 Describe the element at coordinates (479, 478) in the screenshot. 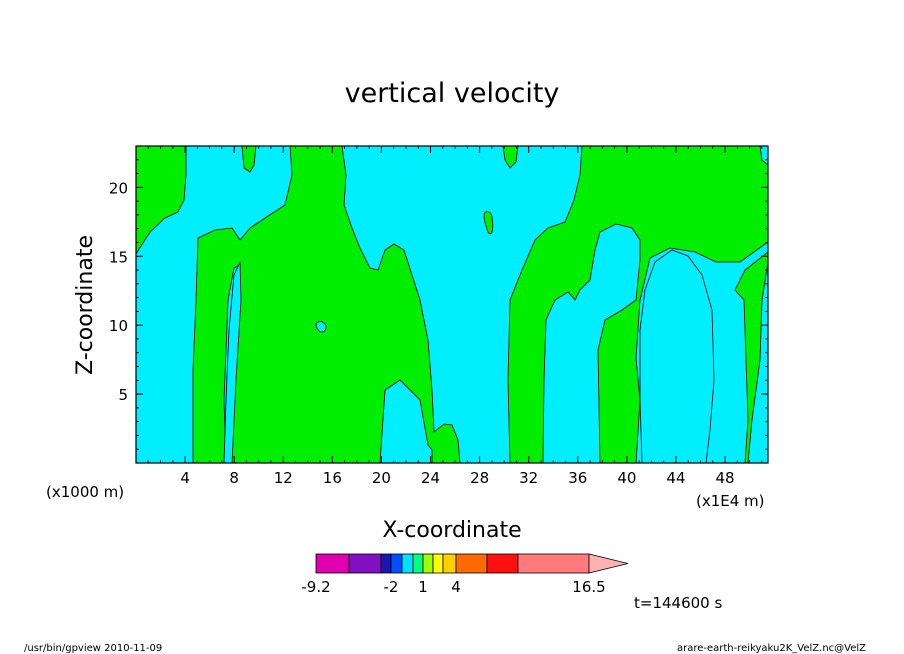

I see `x-tick-label: 28` at that location.